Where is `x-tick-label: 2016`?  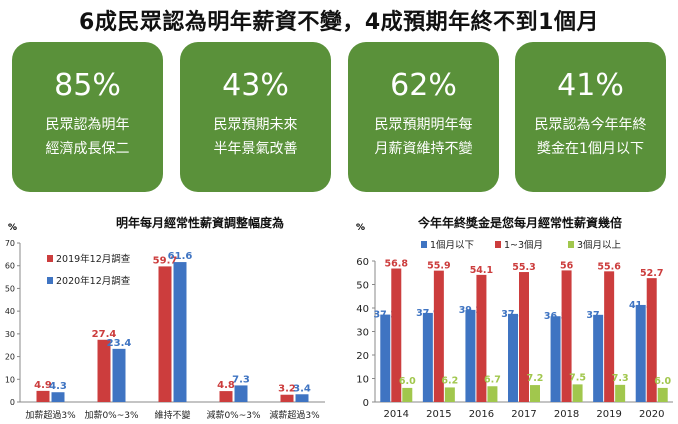
x-tick-label: 2016 is located at coordinates (481, 414).